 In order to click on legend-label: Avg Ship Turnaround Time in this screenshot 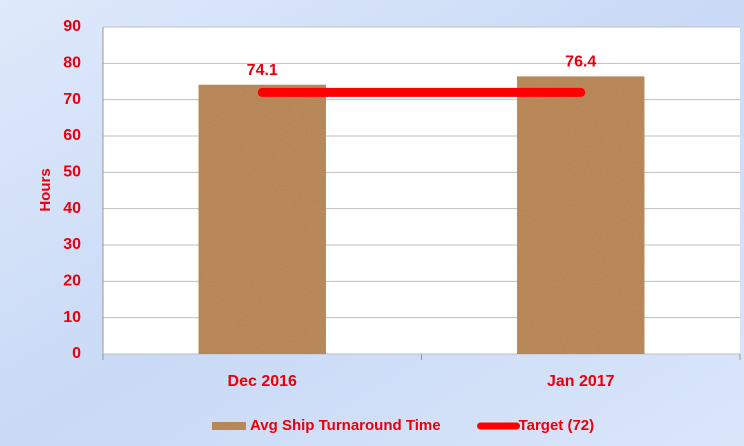, I will do `click(345, 425)`.